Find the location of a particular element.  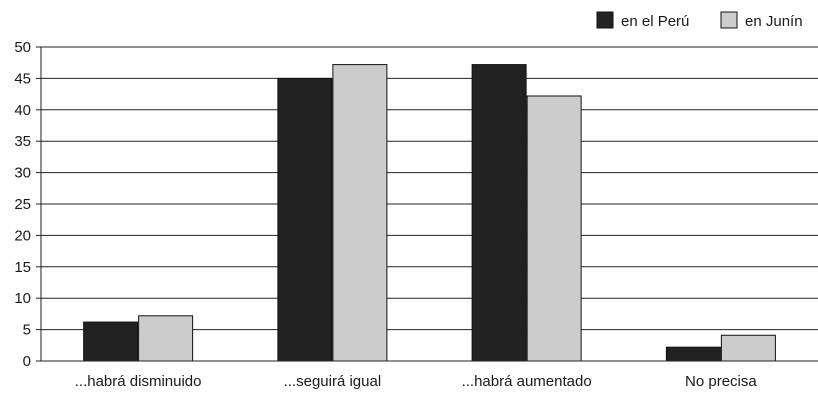

x-category-label: ...seguirá igual is located at coordinates (333, 381).